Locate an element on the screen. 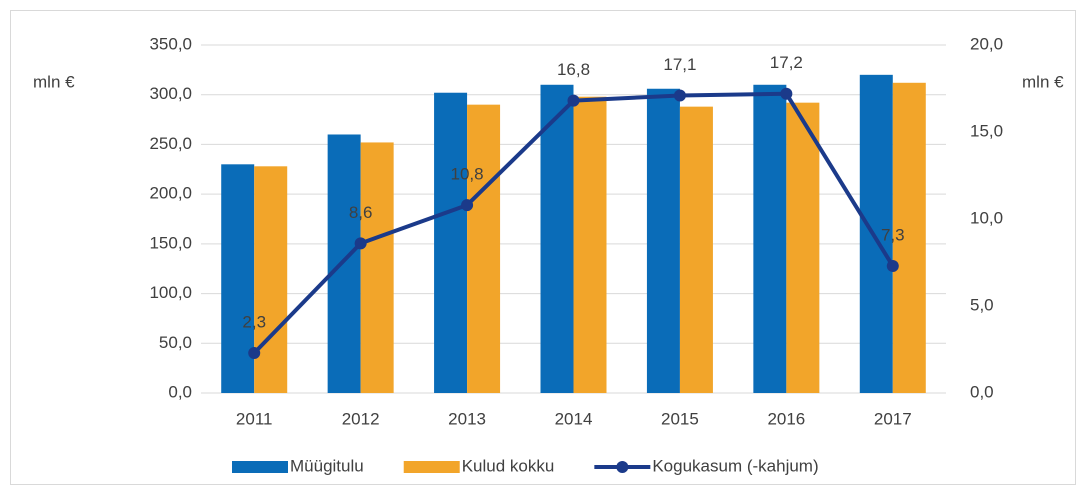 The height and width of the screenshot is (495, 1086). data-label: 16,8 is located at coordinates (573, 69).